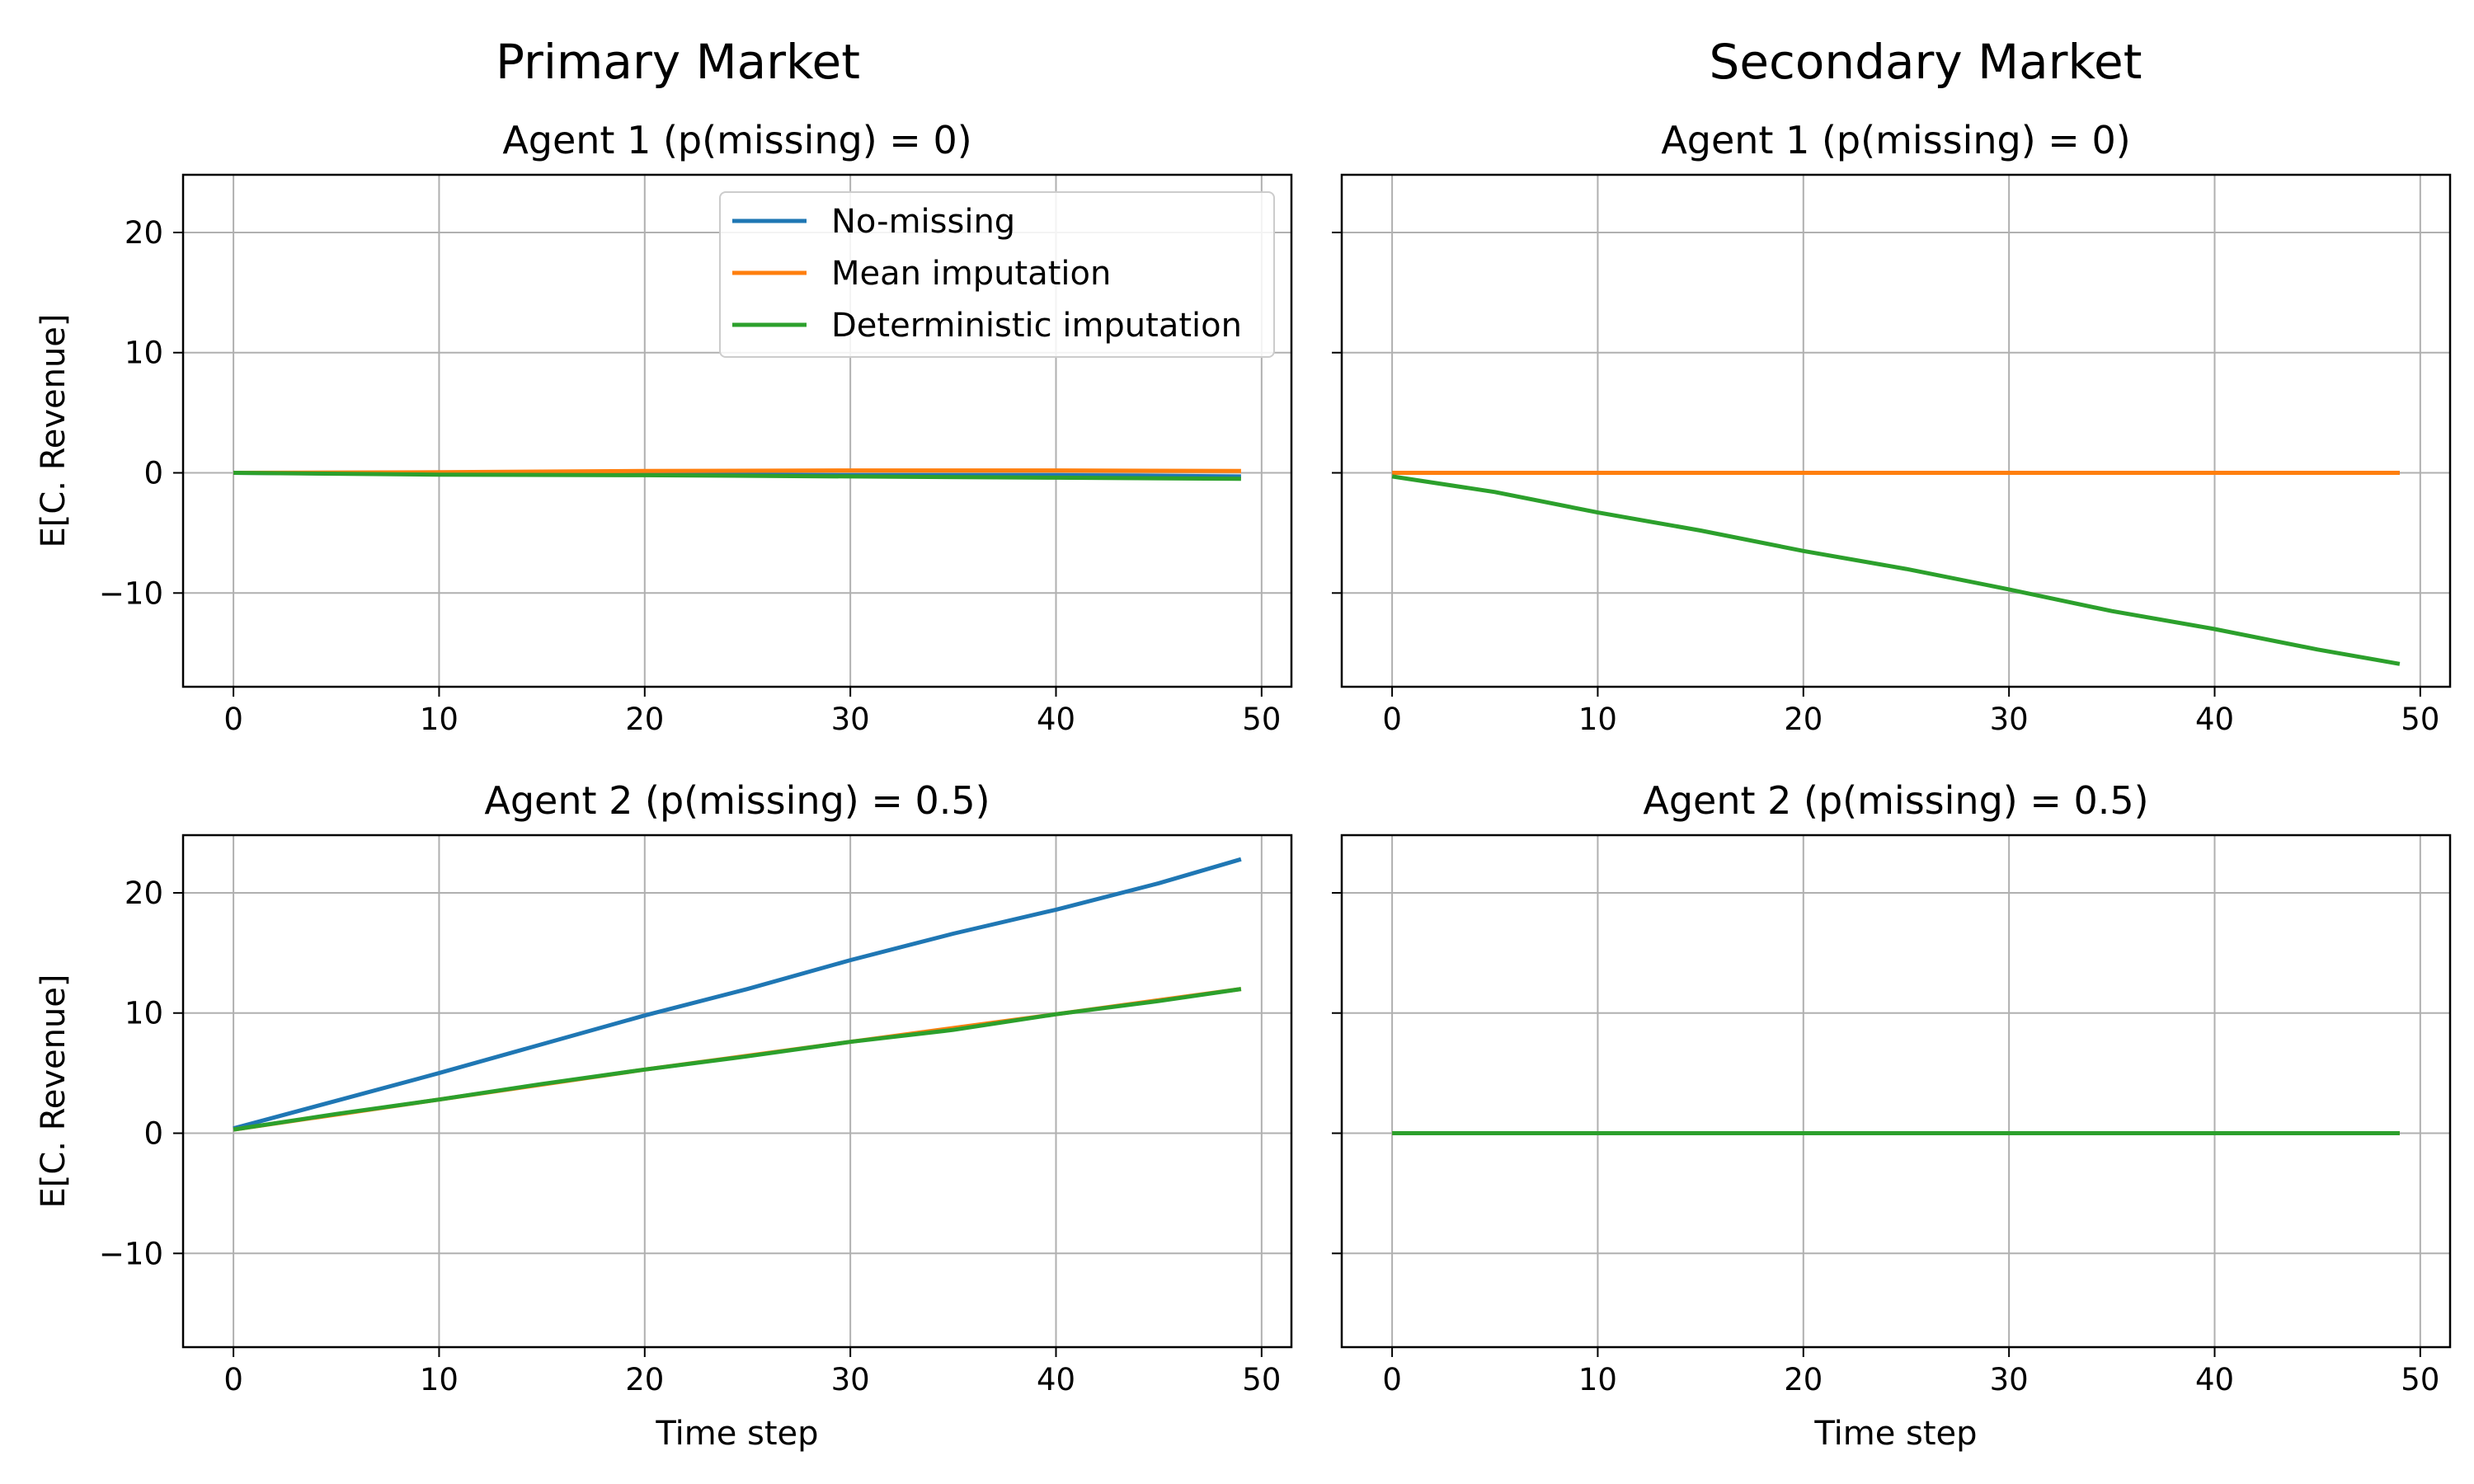 The height and width of the screenshot is (1484, 2474). I want to click on legend-entry: Deterministic imputation, so click(1036, 326).